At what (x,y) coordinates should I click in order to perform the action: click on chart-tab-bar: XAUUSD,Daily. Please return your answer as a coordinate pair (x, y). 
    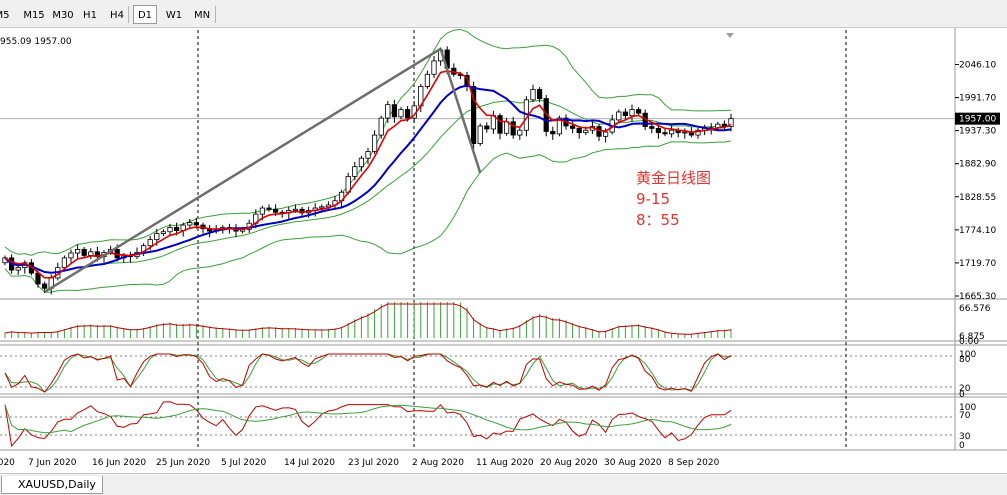
    Looking at the image, I should click on (503, 484).